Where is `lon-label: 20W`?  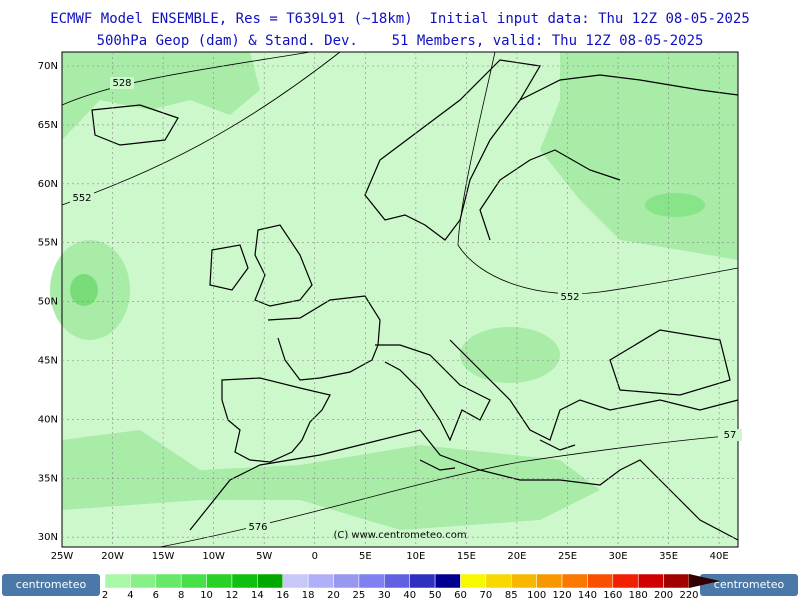 lon-label: 20W is located at coordinates (112, 556).